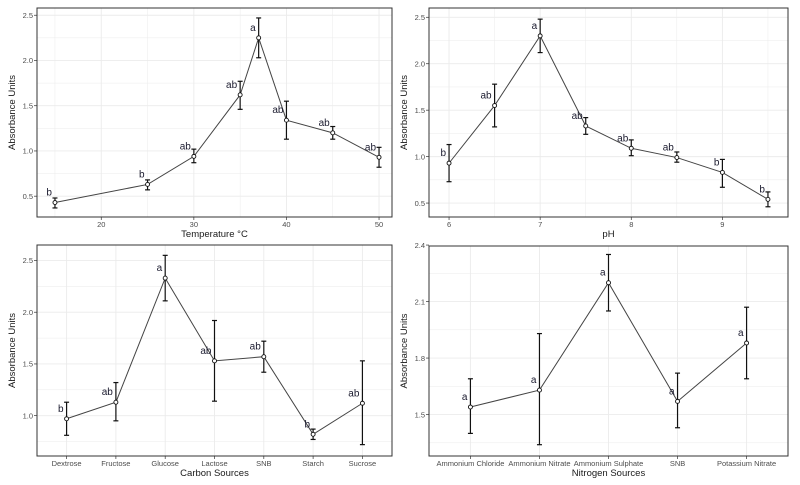 This screenshot has height=485, width=800. I want to click on x-tick-label: 50, so click(379, 224).